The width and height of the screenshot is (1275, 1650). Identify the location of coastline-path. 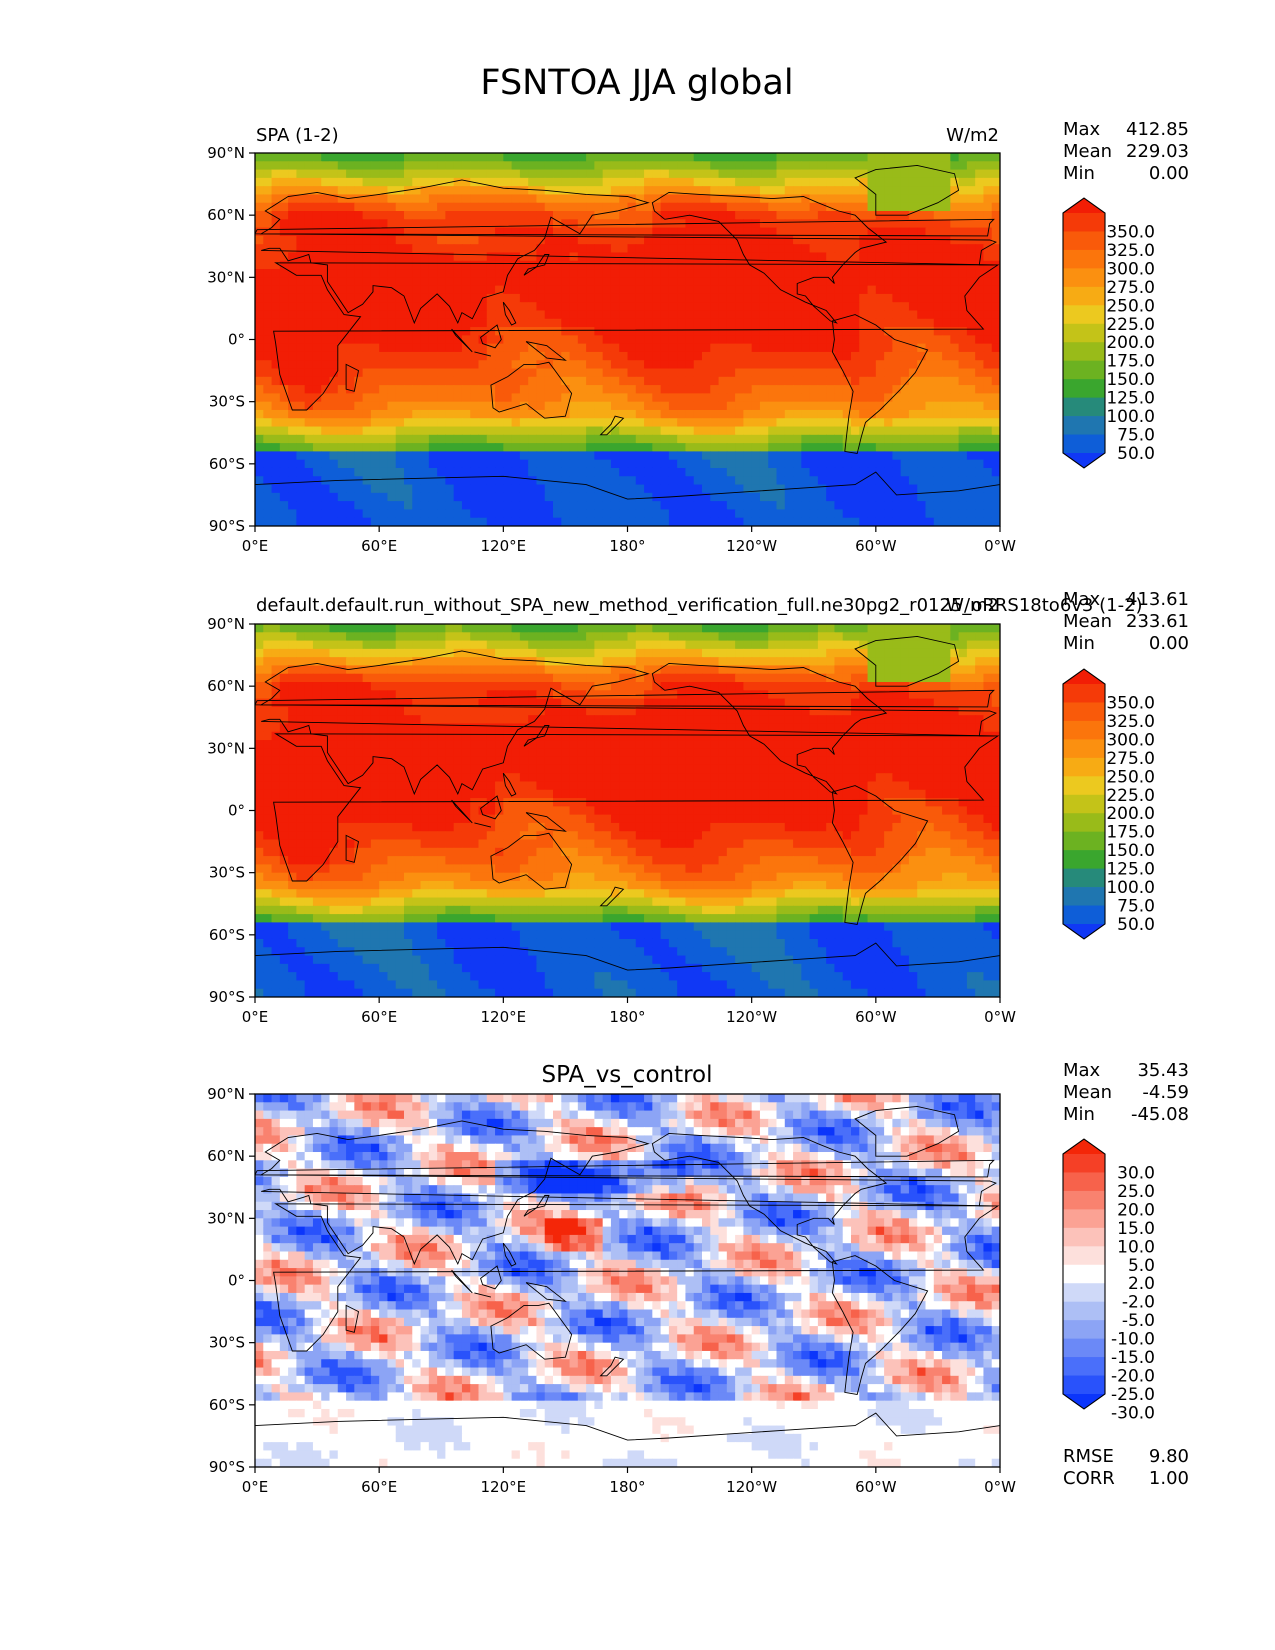
(907, 190).